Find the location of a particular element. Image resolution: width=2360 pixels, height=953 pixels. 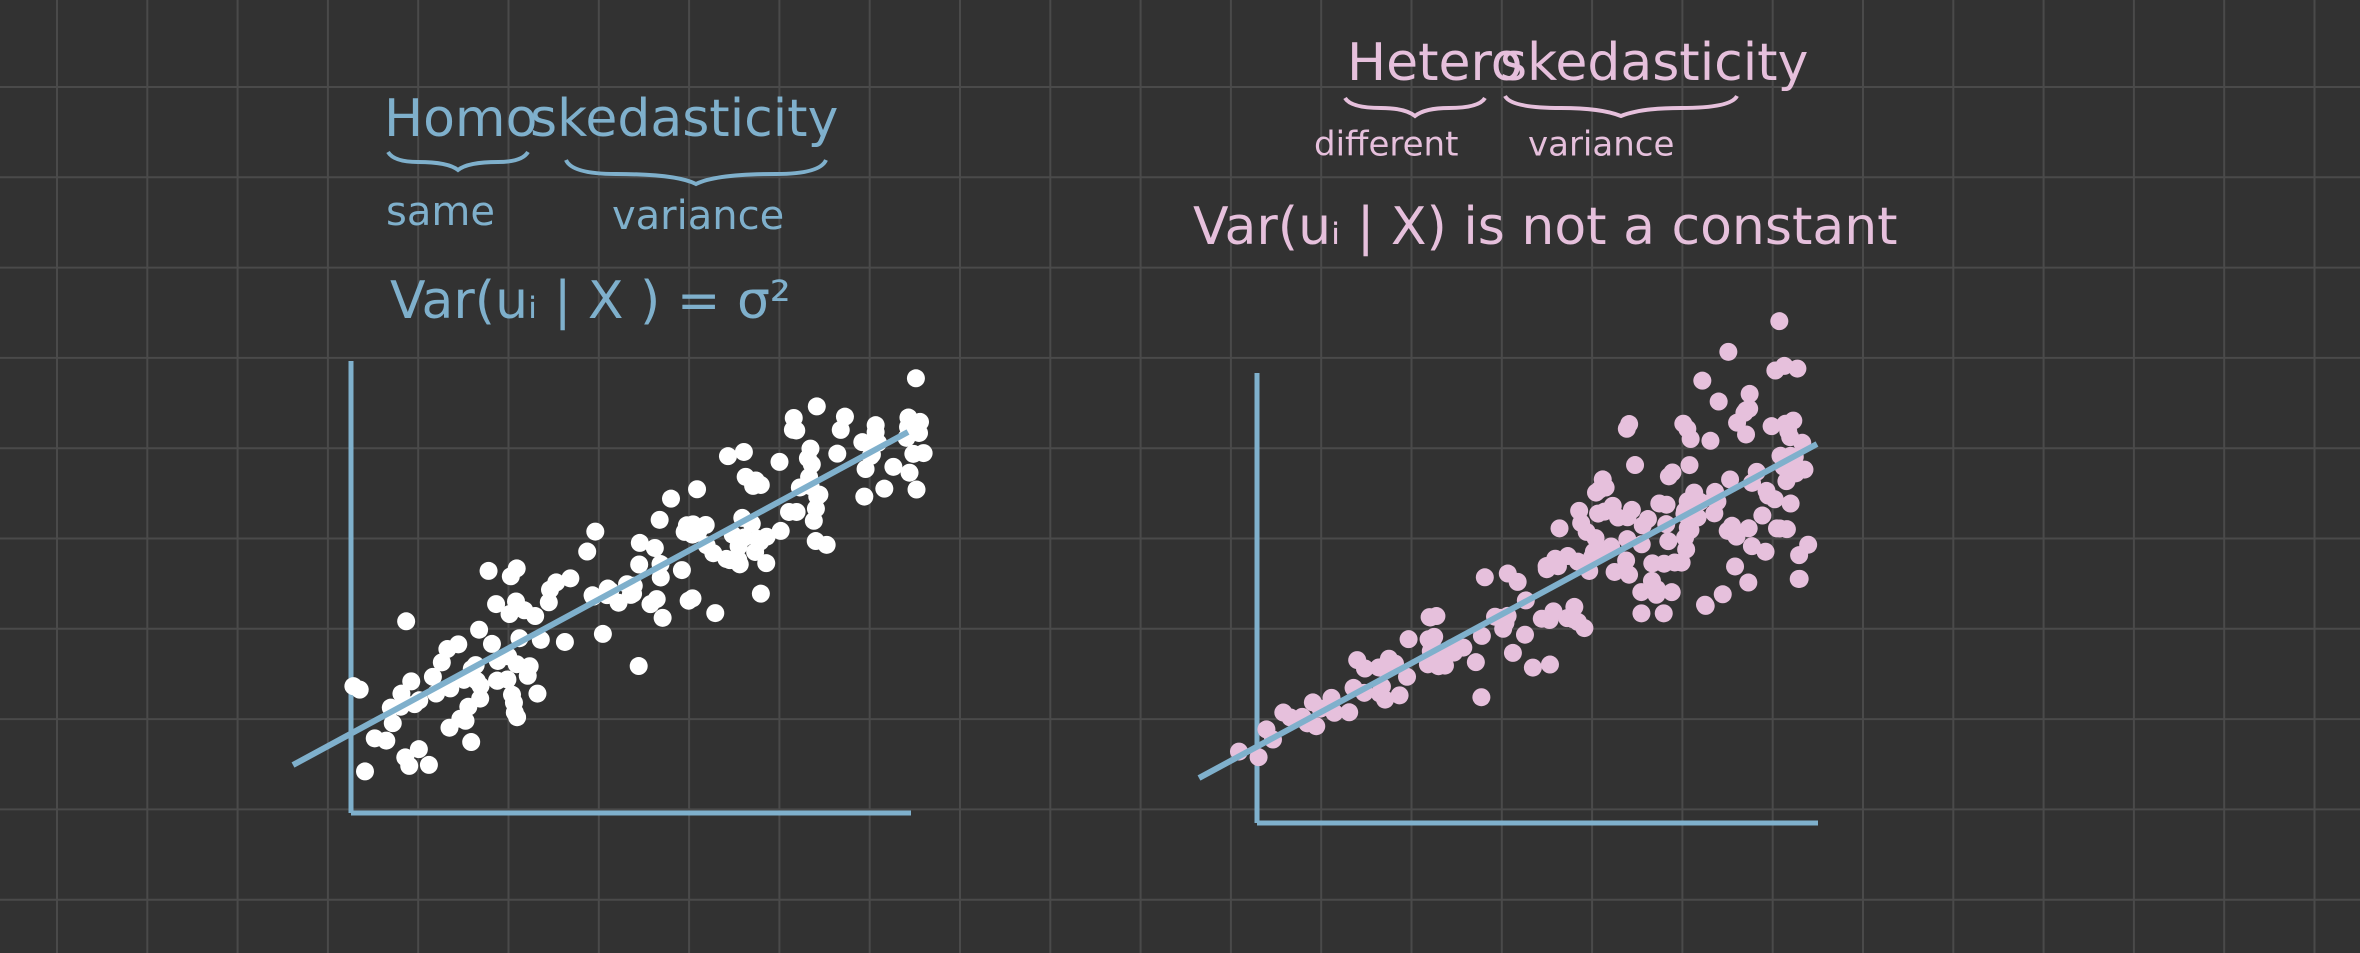

title-part: Homo is located at coordinates (460, 119).